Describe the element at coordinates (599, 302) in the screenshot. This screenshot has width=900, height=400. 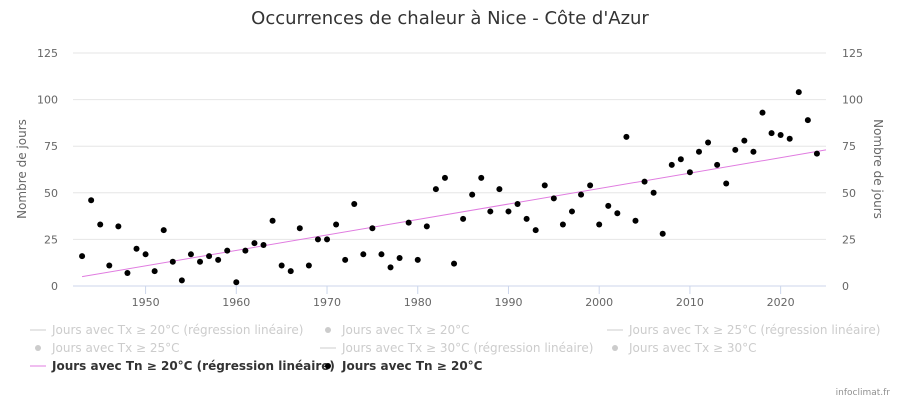
I see `x-tick-label: 2000` at that location.